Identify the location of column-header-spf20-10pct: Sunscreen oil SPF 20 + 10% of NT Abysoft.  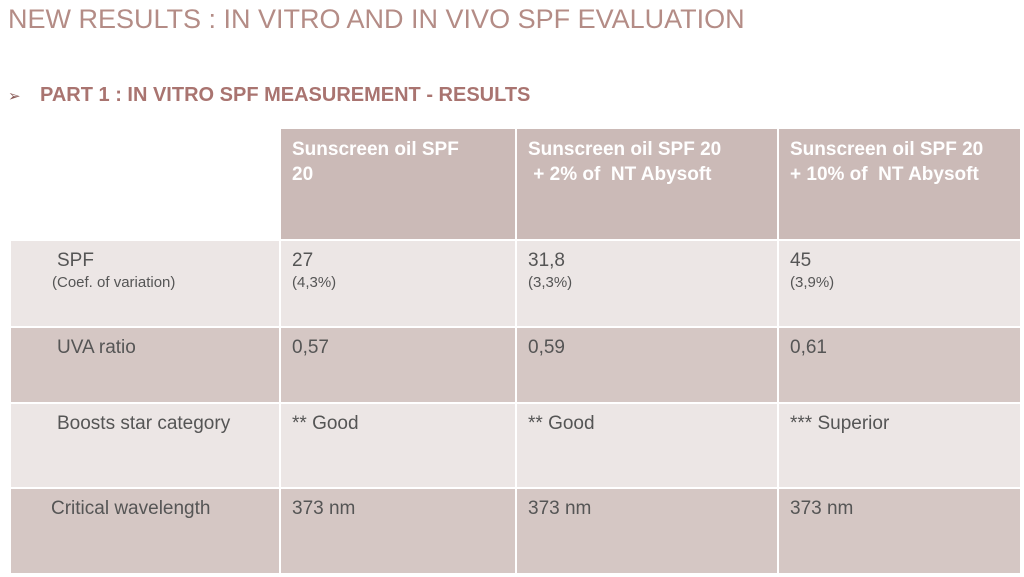
(899, 184).